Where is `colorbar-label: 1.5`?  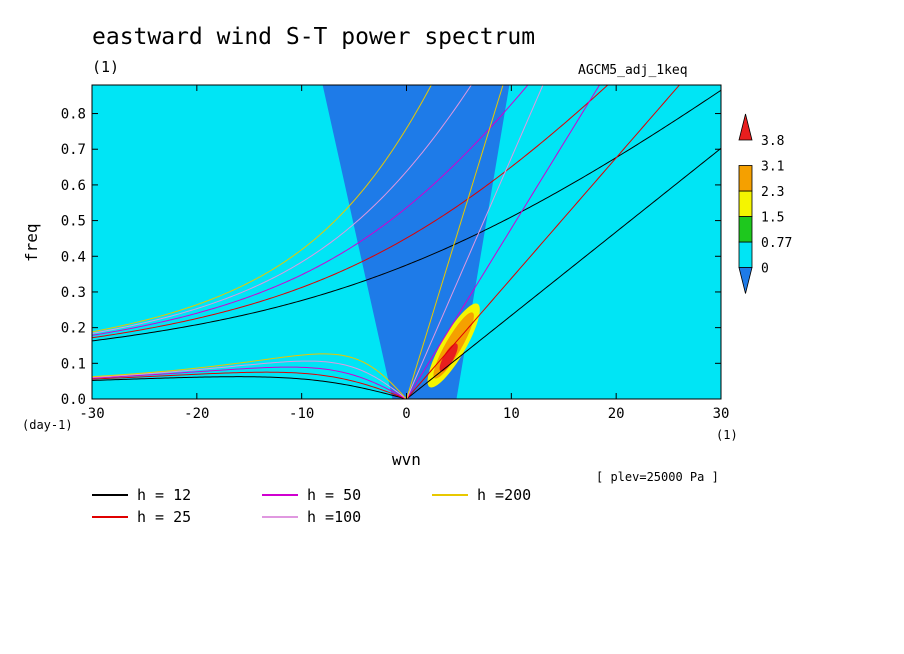
colorbar-label: 1.5 is located at coordinates (772, 218).